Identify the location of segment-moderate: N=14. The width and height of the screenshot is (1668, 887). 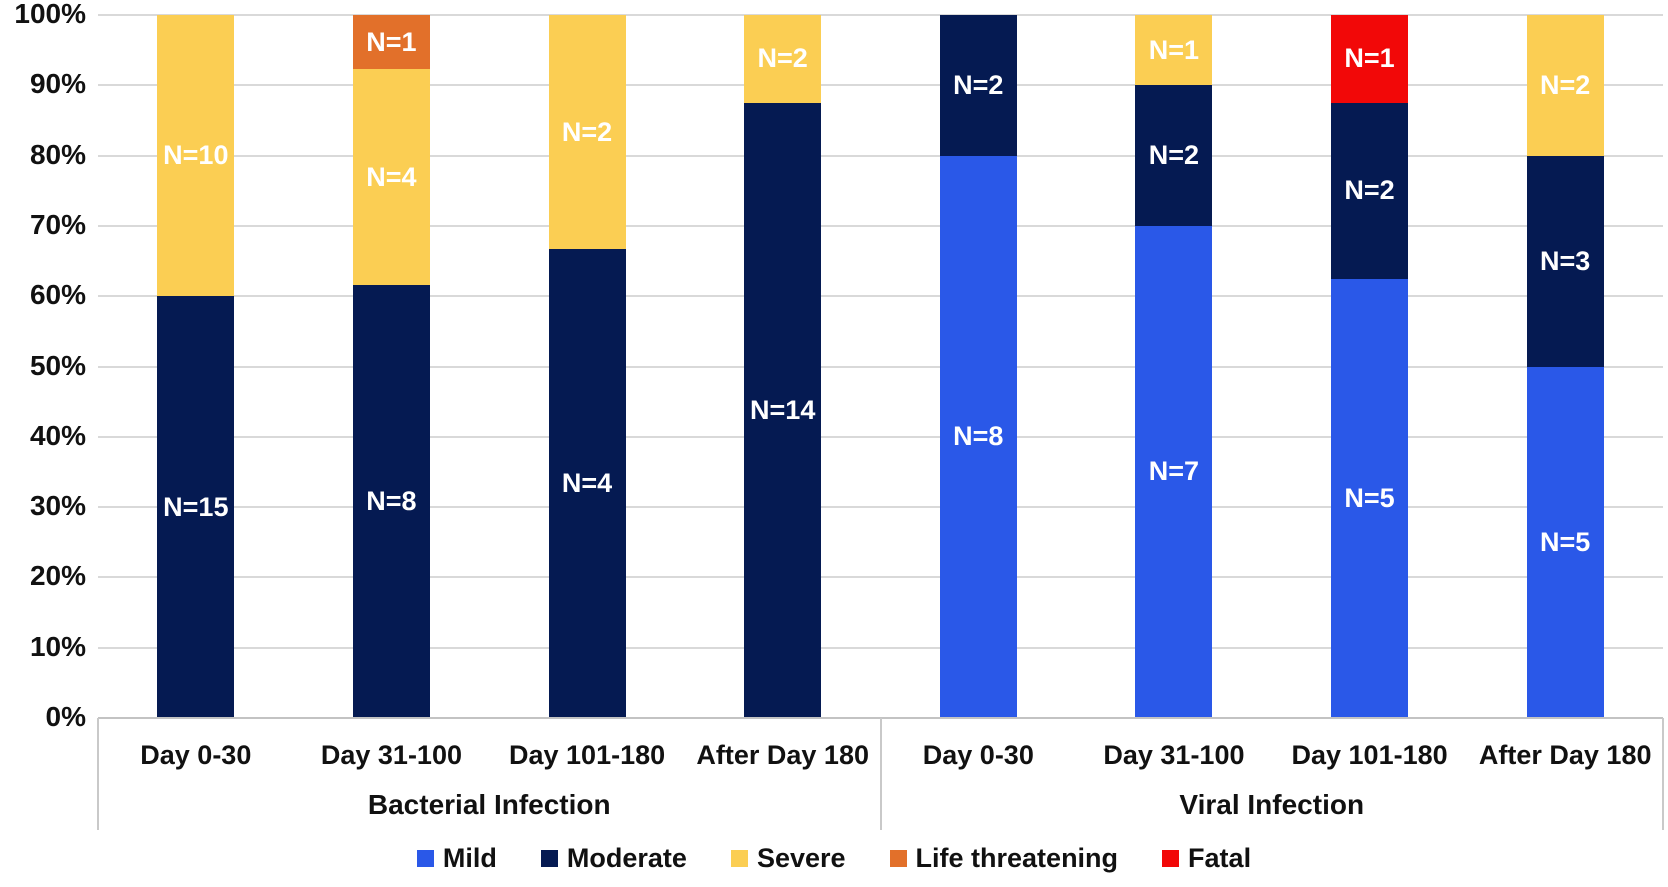
(783, 410).